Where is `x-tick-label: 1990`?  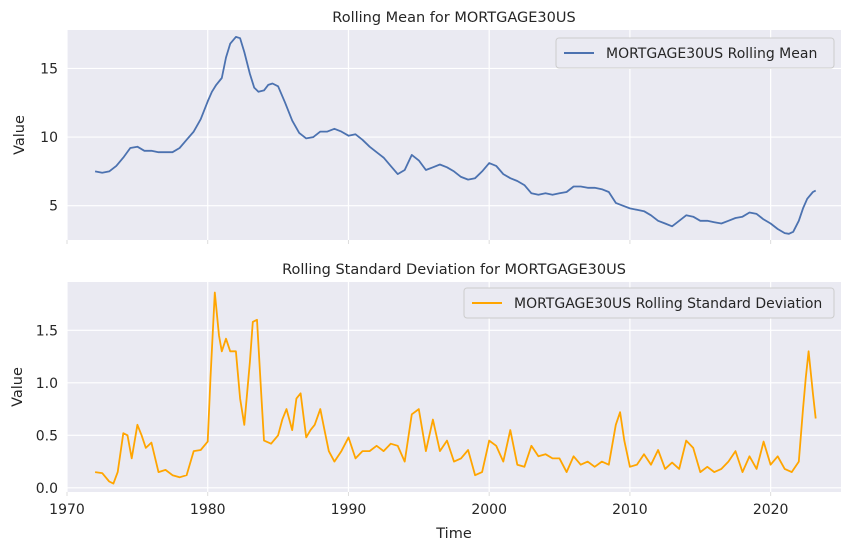
x-tick-label: 1990 is located at coordinates (349, 510).